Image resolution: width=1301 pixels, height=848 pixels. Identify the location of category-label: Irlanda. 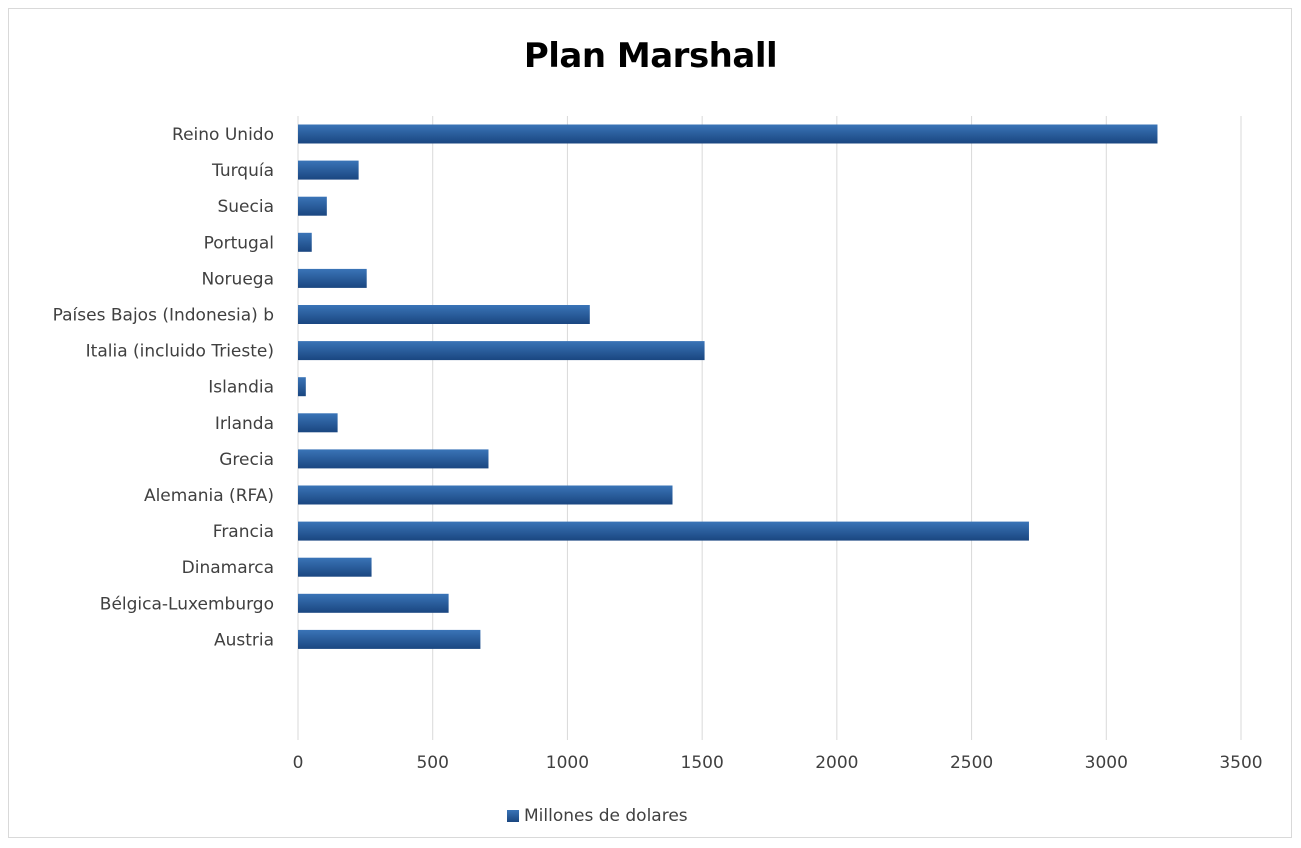
(244, 424).